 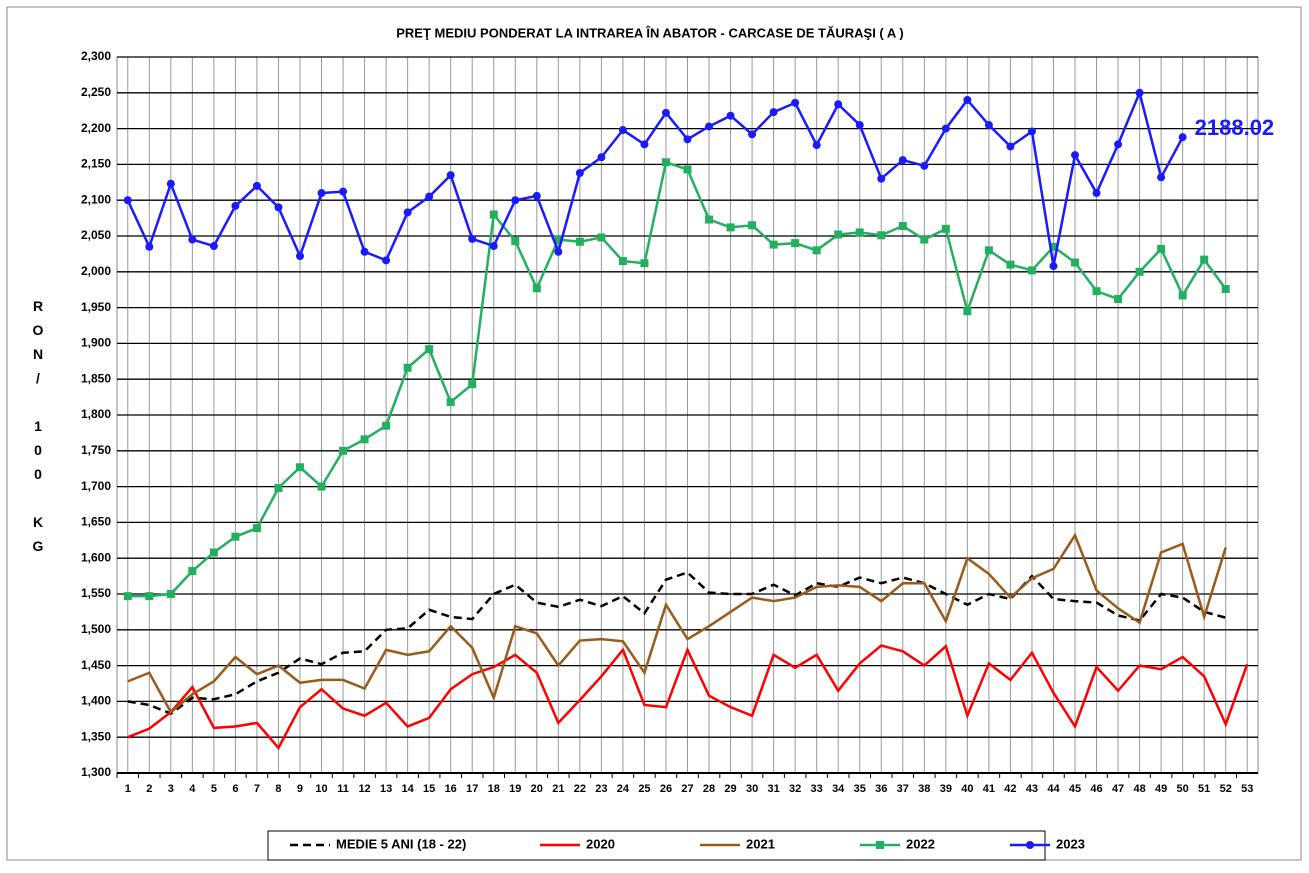 What do you see at coordinates (321, 789) in the screenshot?
I see `x-tick-label: 10` at bounding box center [321, 789].